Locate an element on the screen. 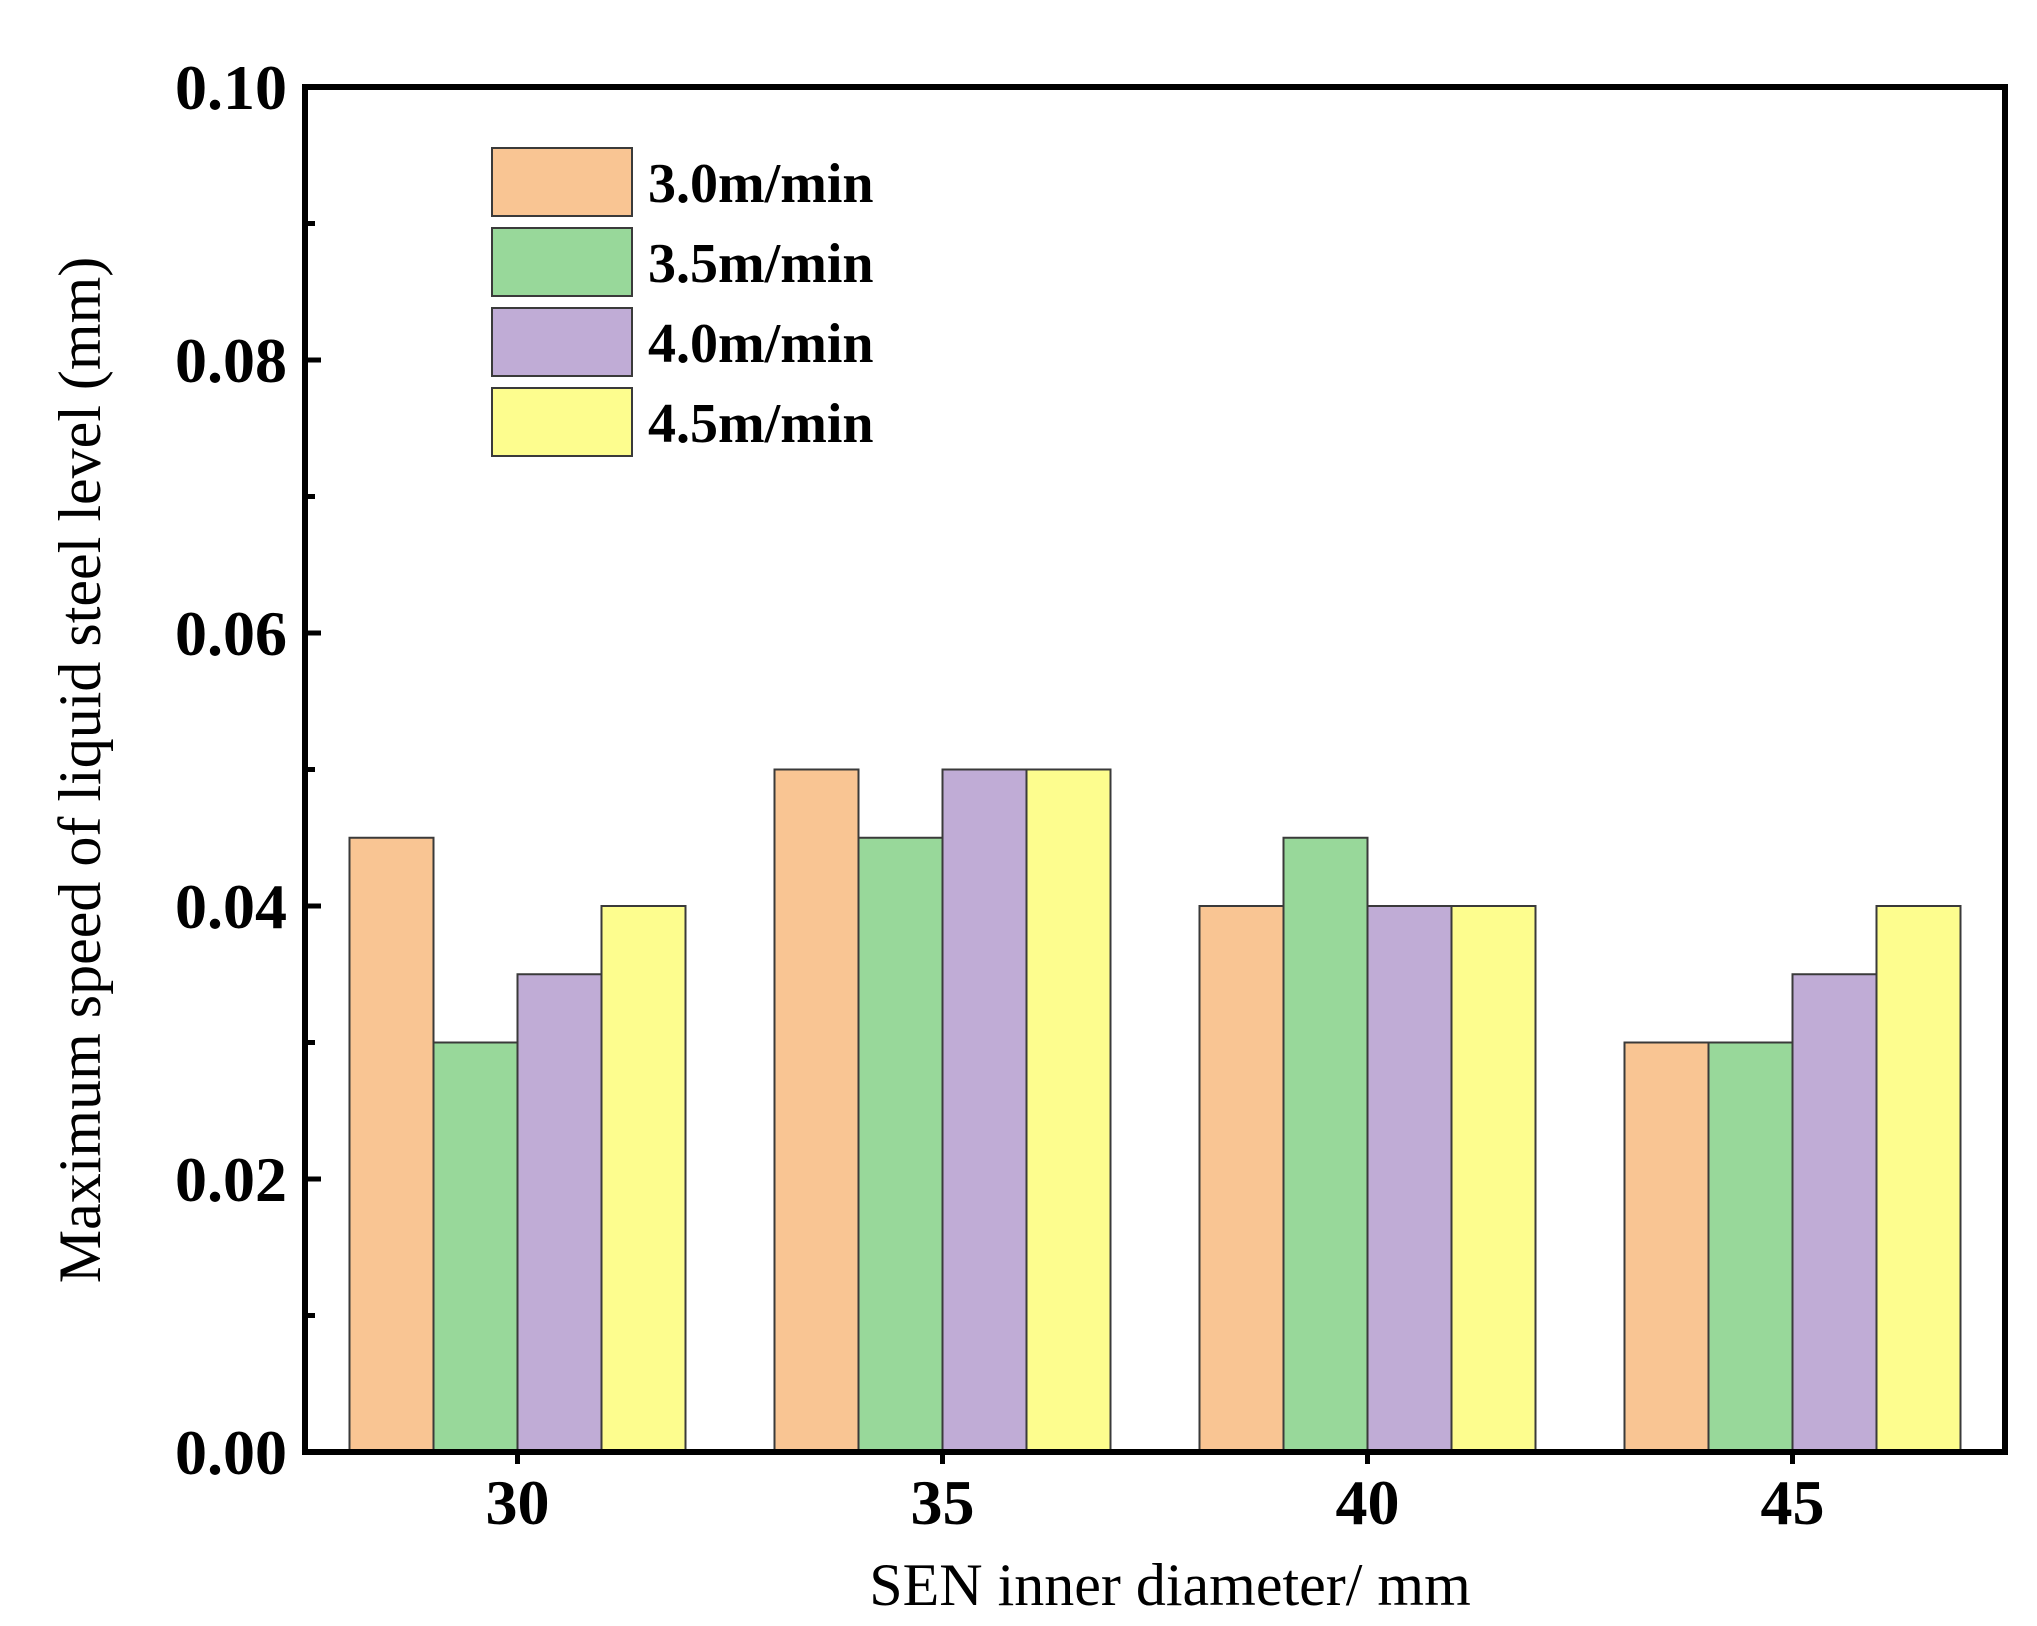 This screenshot has width=2037, height=1626. y-axis-title: Maximum speed of liquid steel level (mm) is located at coordinates (80, 770).